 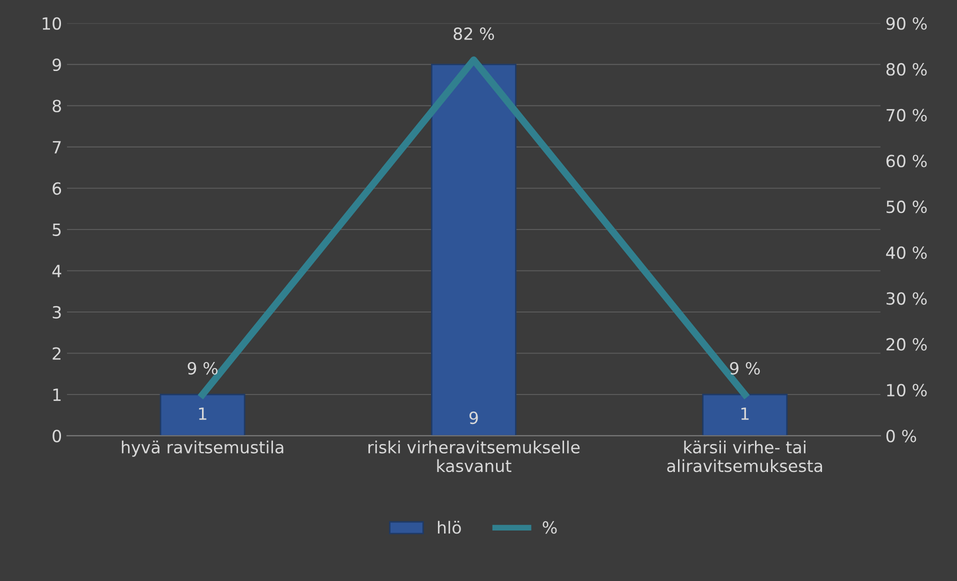 I want to click on y-tick-label: 6, so click(x=57, y=188).